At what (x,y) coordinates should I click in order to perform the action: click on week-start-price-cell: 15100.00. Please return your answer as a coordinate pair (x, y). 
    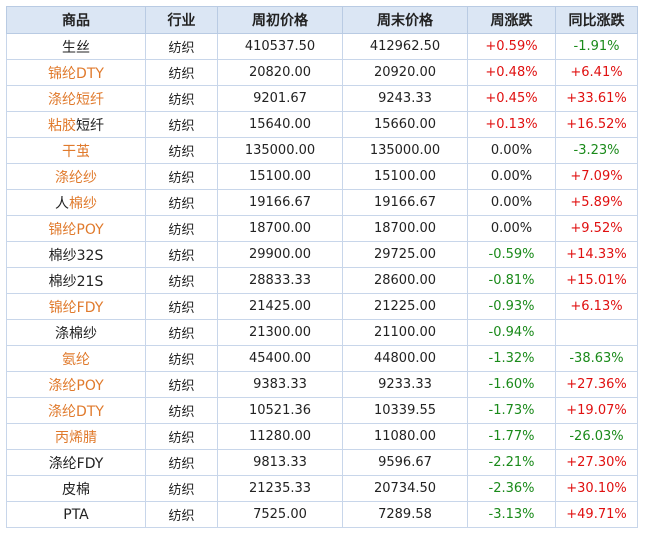
    Looking at the image, I should click on (280, 176).